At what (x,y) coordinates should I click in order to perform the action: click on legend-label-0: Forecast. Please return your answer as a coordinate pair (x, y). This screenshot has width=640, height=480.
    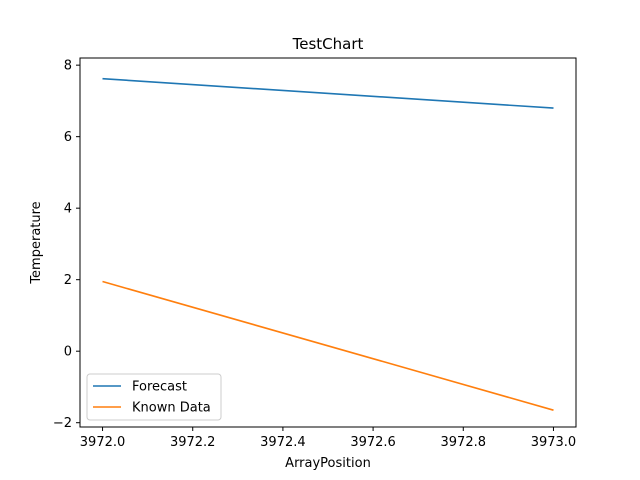
    Looking at the image, I should click on (159, 387).